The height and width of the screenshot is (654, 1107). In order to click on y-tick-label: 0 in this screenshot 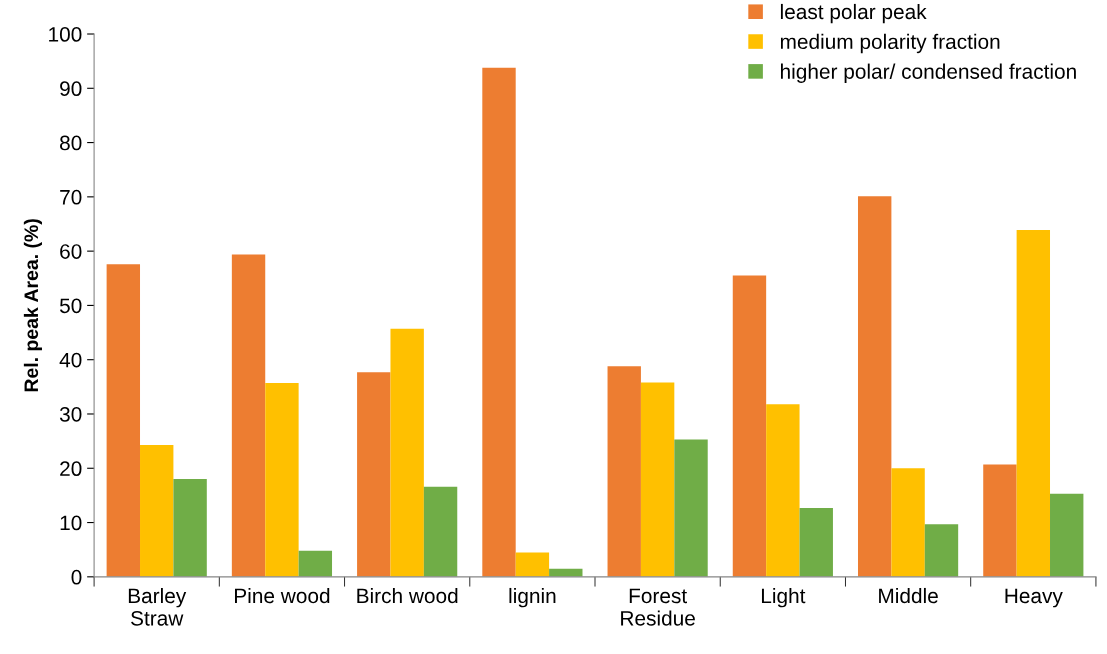, I will do `click(76, 577)`.